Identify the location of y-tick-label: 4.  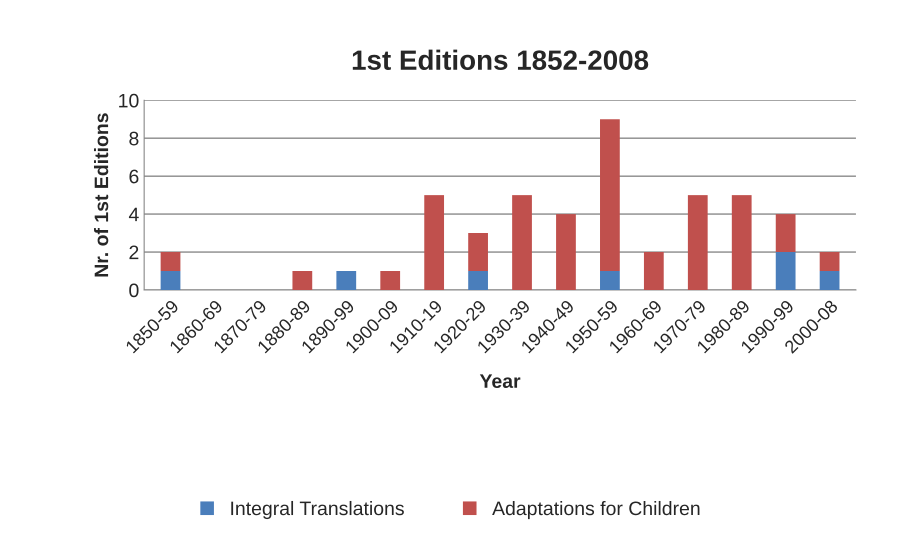
(133, 215).